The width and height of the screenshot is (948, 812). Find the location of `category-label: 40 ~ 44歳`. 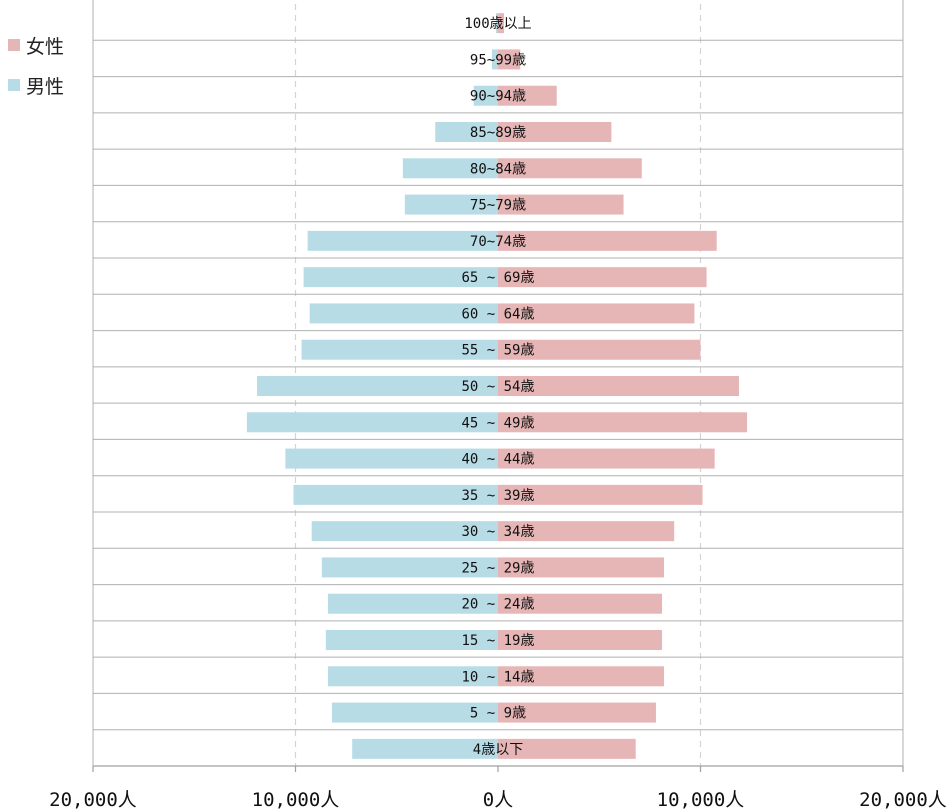

category-label: 40 ~ 44歳 is located at coordinates (497, 460).